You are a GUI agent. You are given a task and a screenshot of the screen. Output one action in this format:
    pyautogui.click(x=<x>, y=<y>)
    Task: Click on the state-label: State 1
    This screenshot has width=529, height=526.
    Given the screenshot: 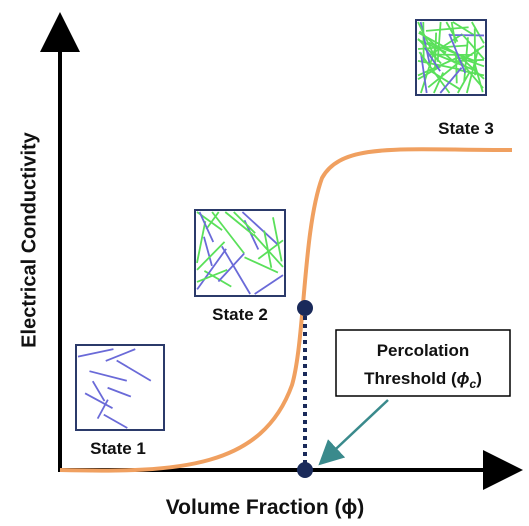 What is the action you would take?
    pyautogui.click(x=118, y=448)
    